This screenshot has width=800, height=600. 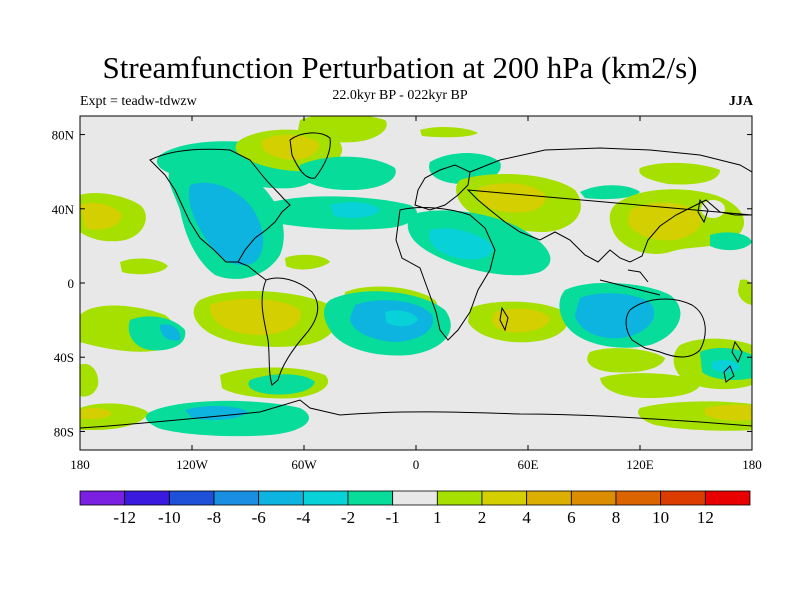 I want to click on lon-tick-label: 0, so click(x=416, y=464).